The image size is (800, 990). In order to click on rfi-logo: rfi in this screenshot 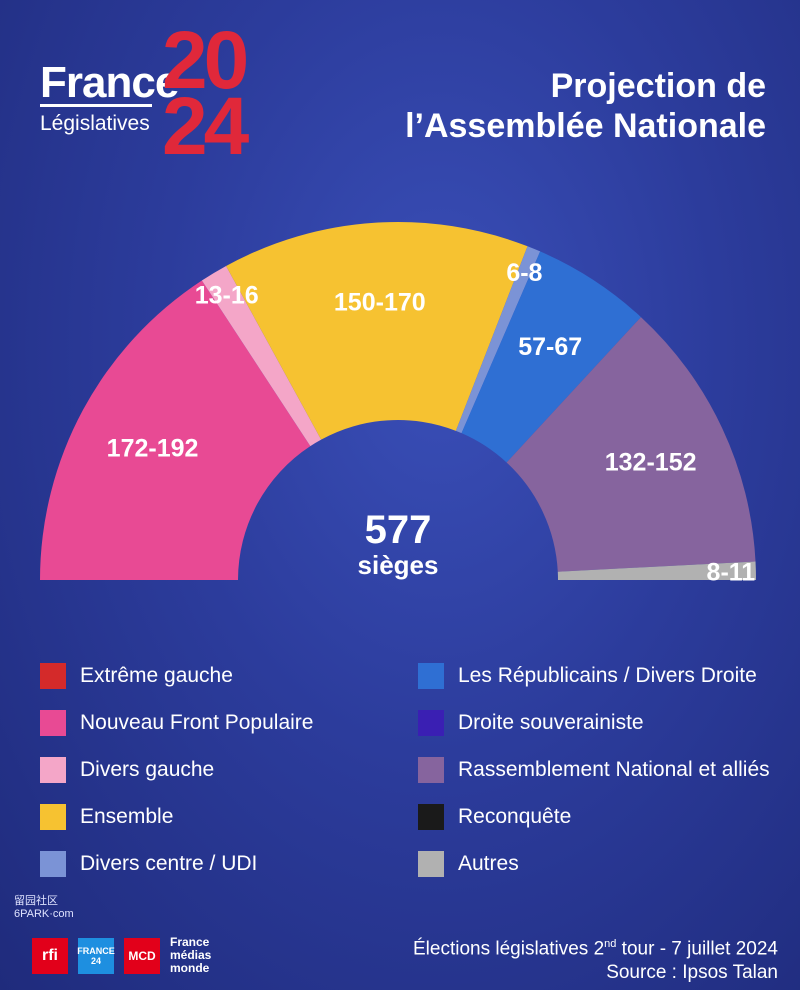, I will do `click(50, 955)`.